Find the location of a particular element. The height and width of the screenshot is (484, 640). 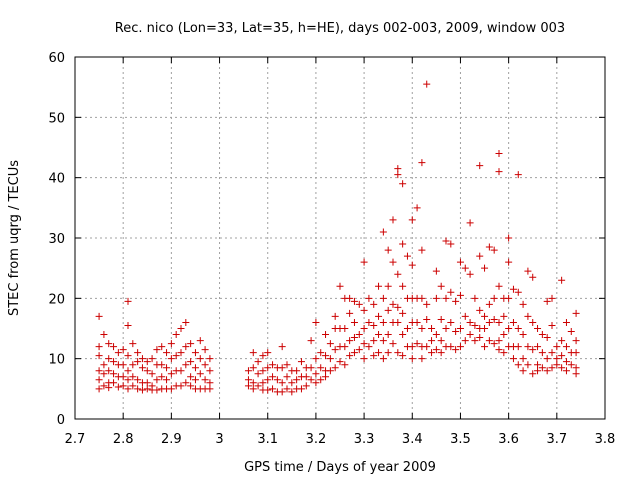

y-tick-label: 50 is located at coordinates (56, 118).